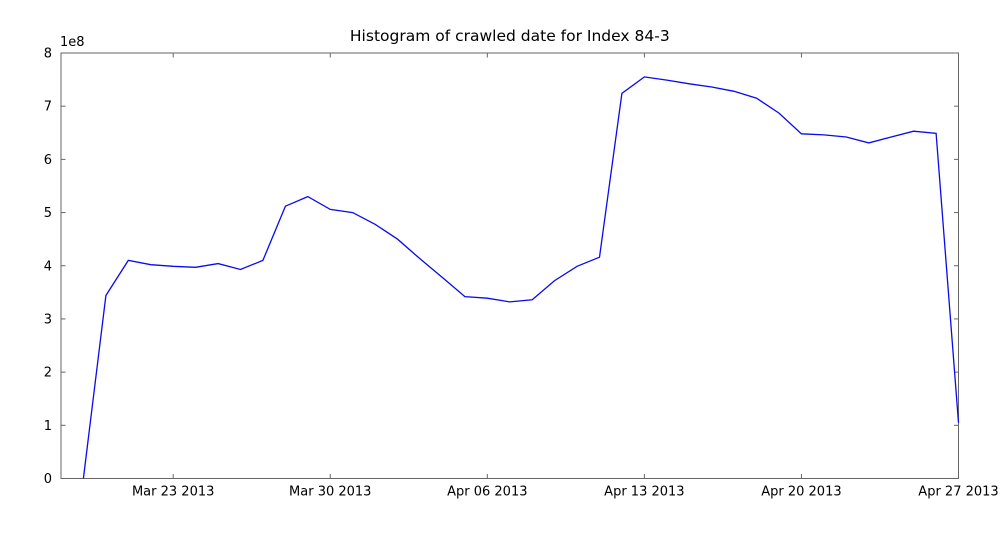  What do you see at coordinates (48, 266) in the screenshot?
I see `y-tick-label: 4` at bounding box center [48, 266].